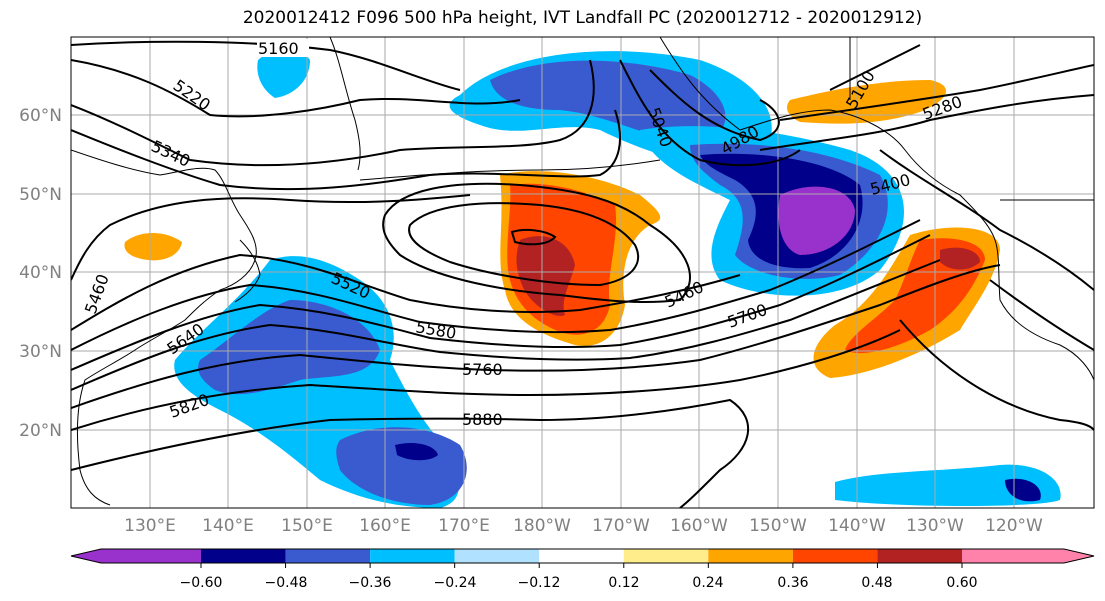  What do you see at coordinates (40, 116) in the screenshot?
I see `lat-label: 60°N` at bounding box center [40, 116].